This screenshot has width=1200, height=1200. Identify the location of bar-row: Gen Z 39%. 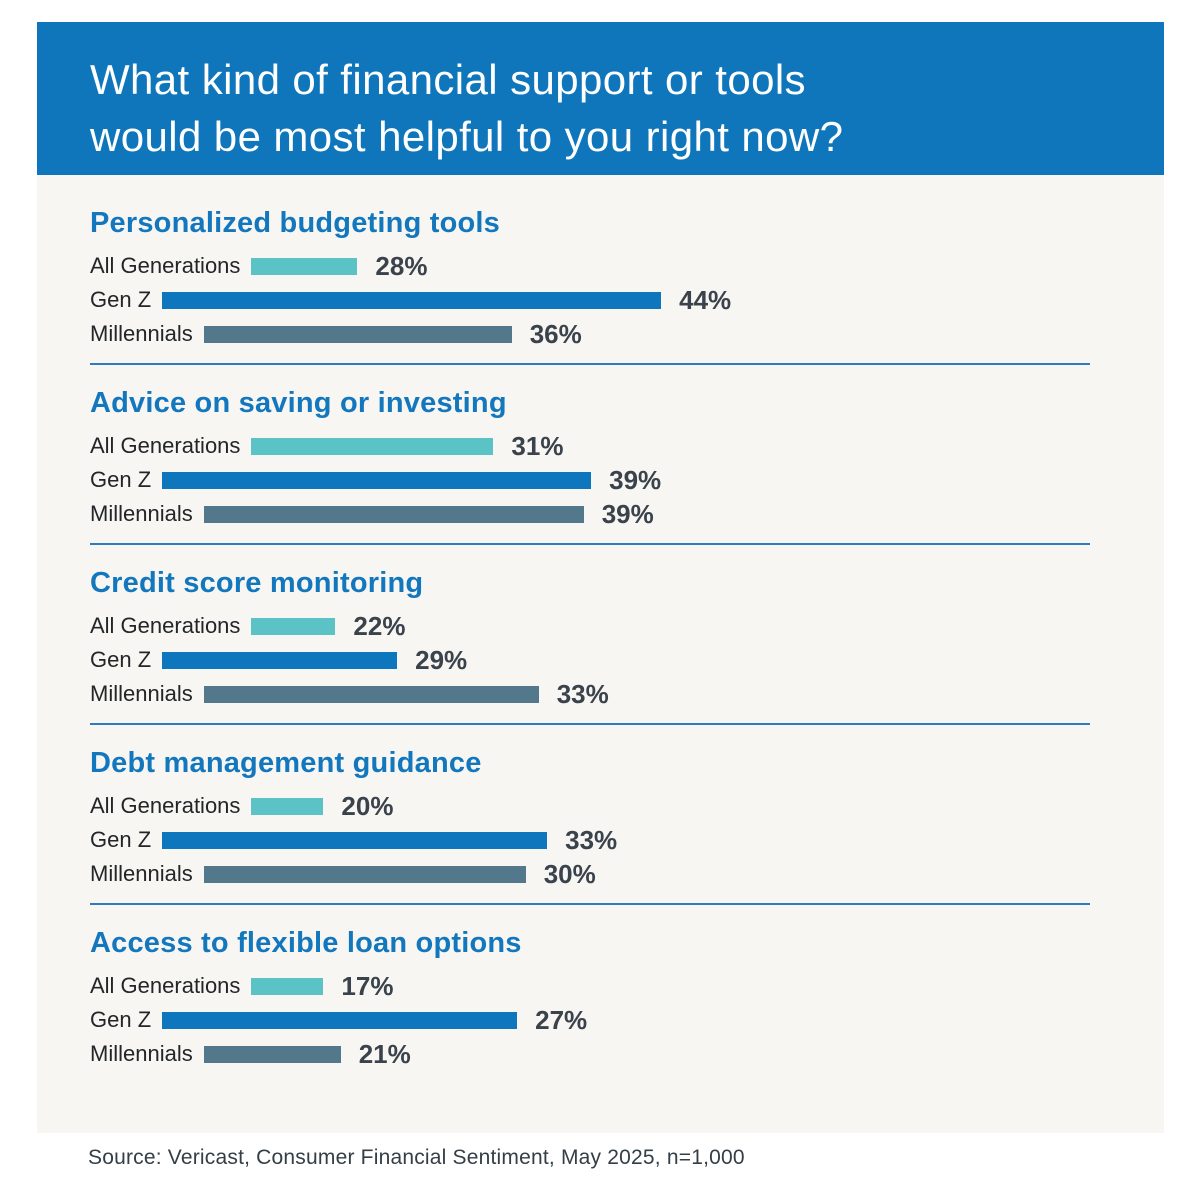
(608, 480).